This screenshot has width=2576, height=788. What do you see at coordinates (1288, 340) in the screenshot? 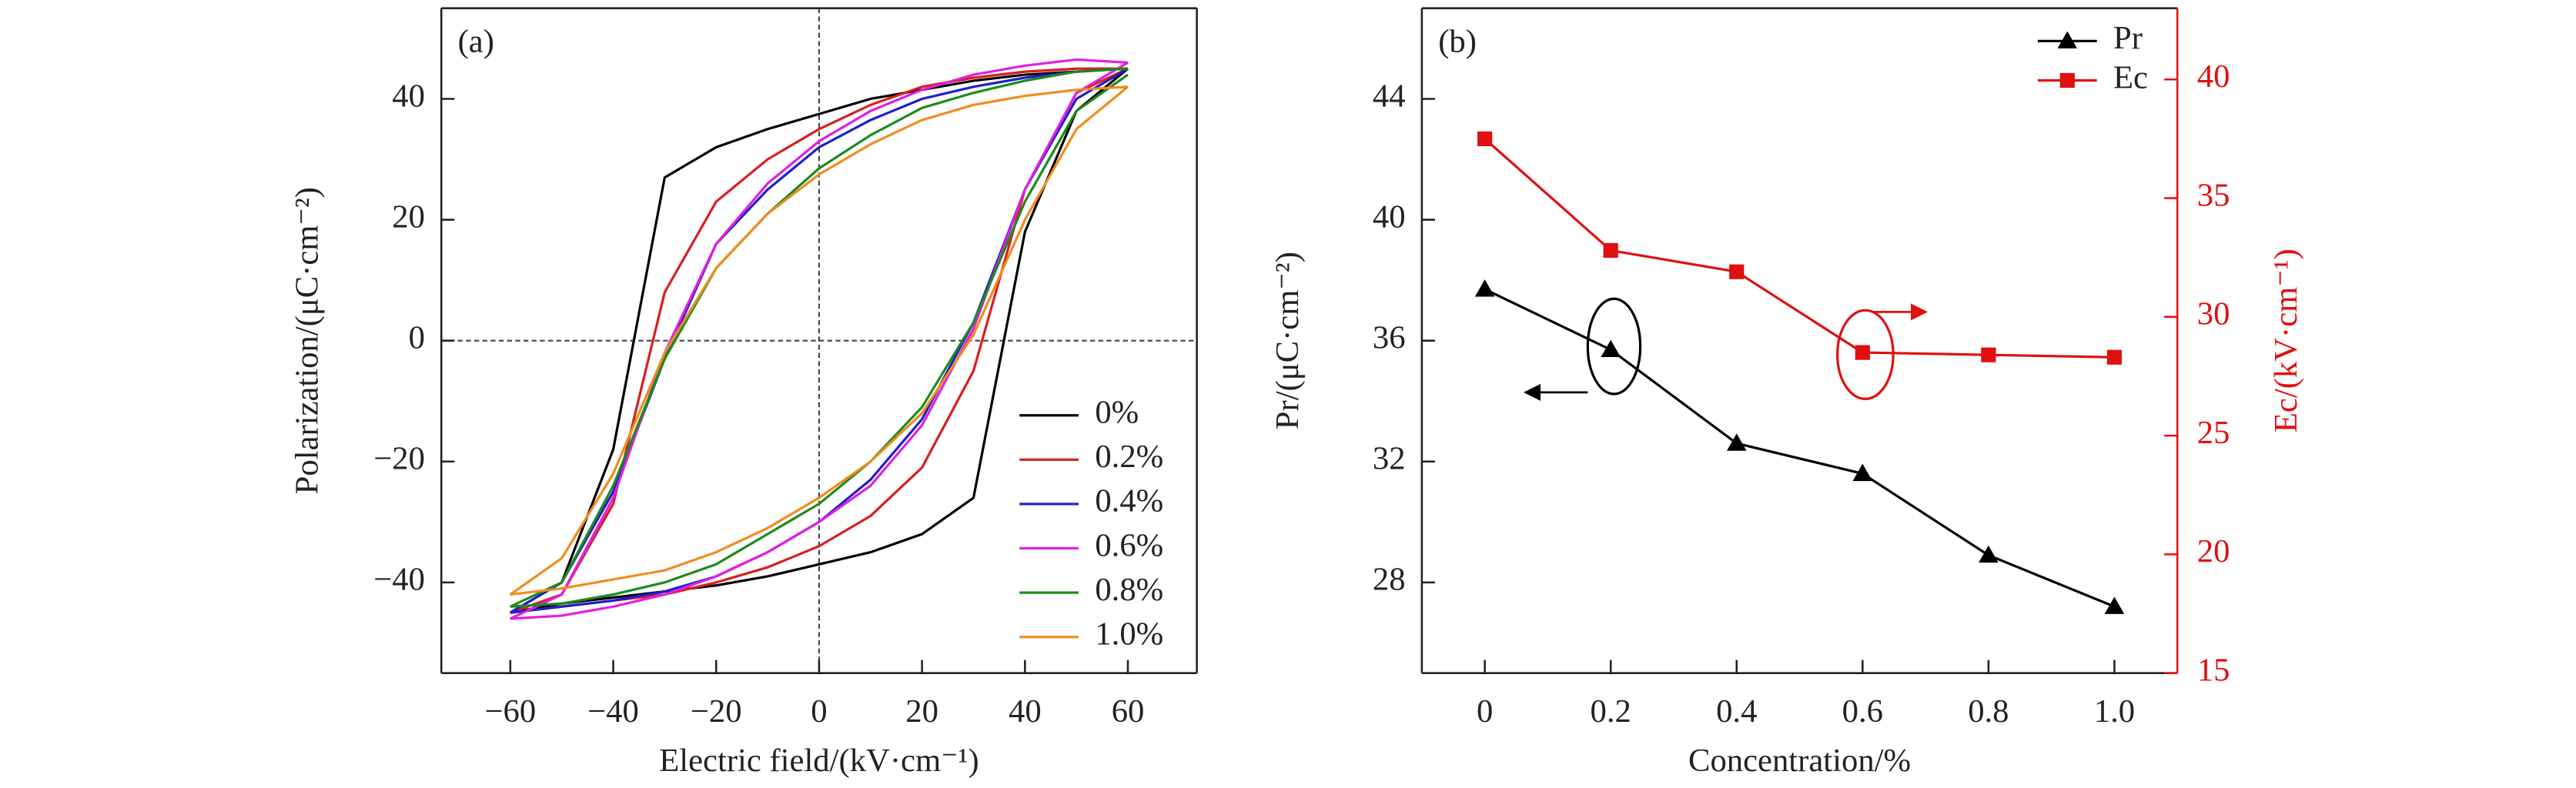
I see `y-axis-label: Pr/(μC·cm⁻²)` at bounding box center [1288, 340].